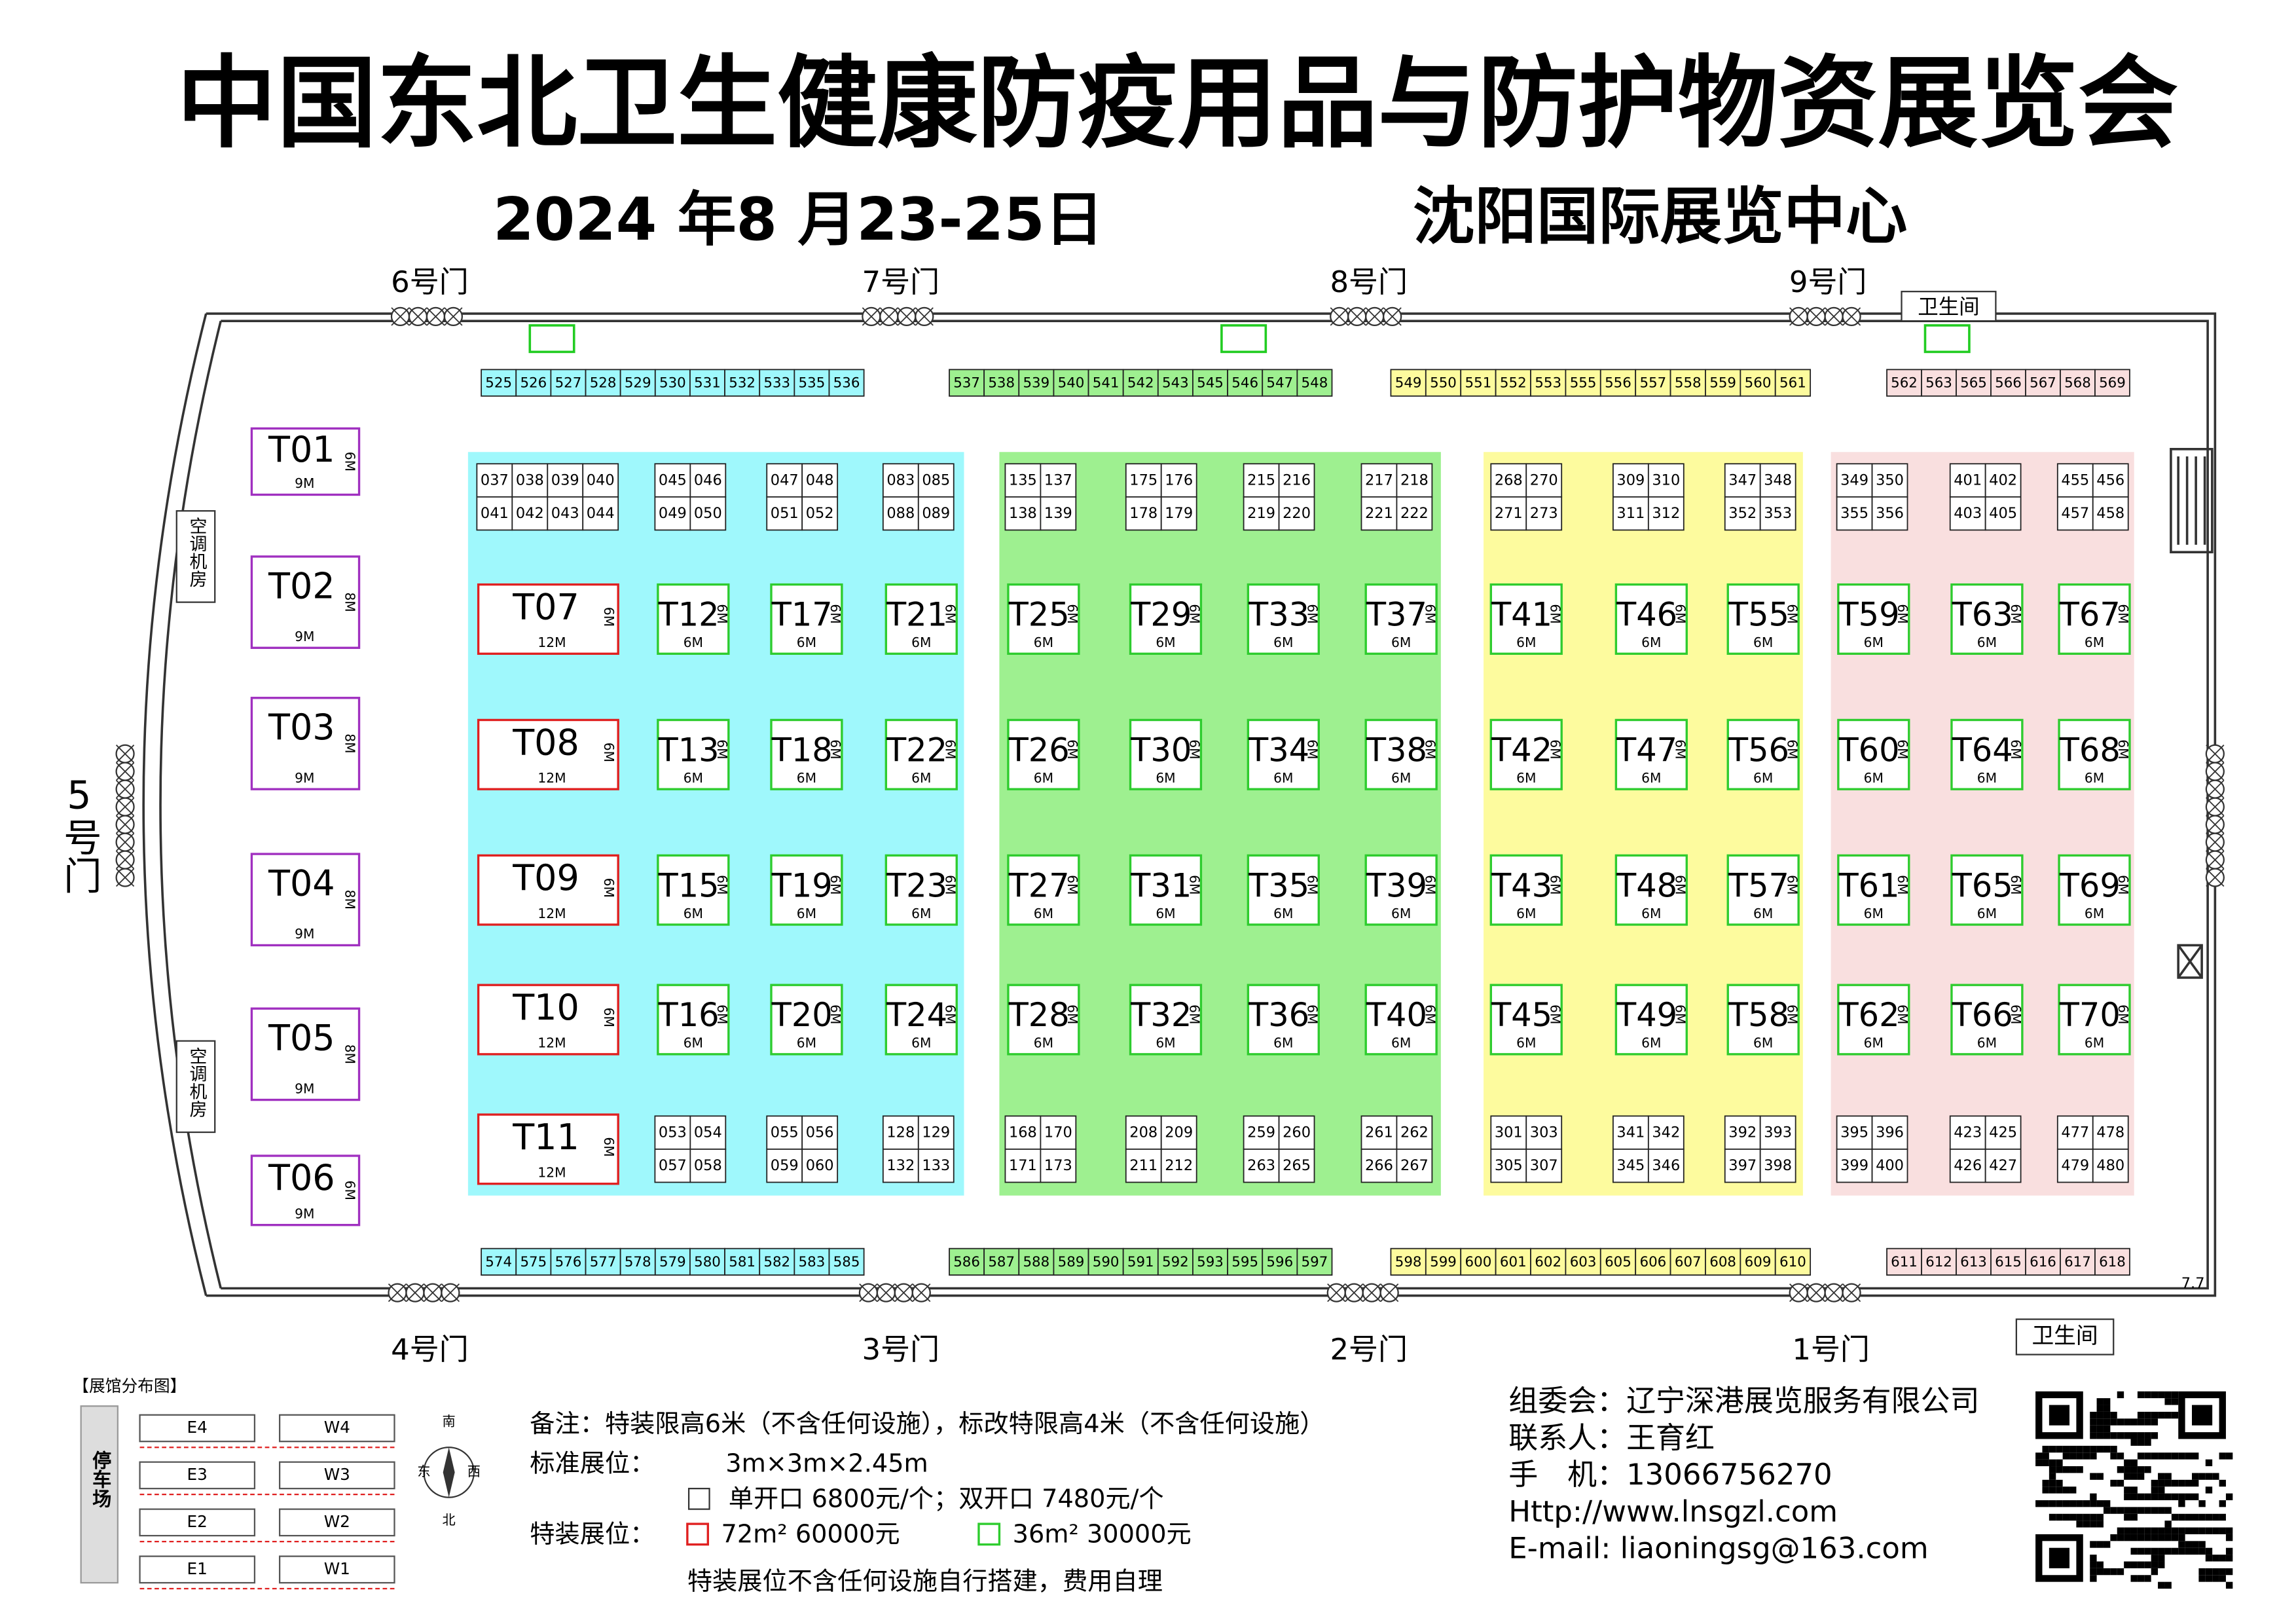 This screenshot has height=1624, width=2296. Describe the element at coordinates (2003, 1132) in the screenshot. I see `booth-number: 425` at that location.